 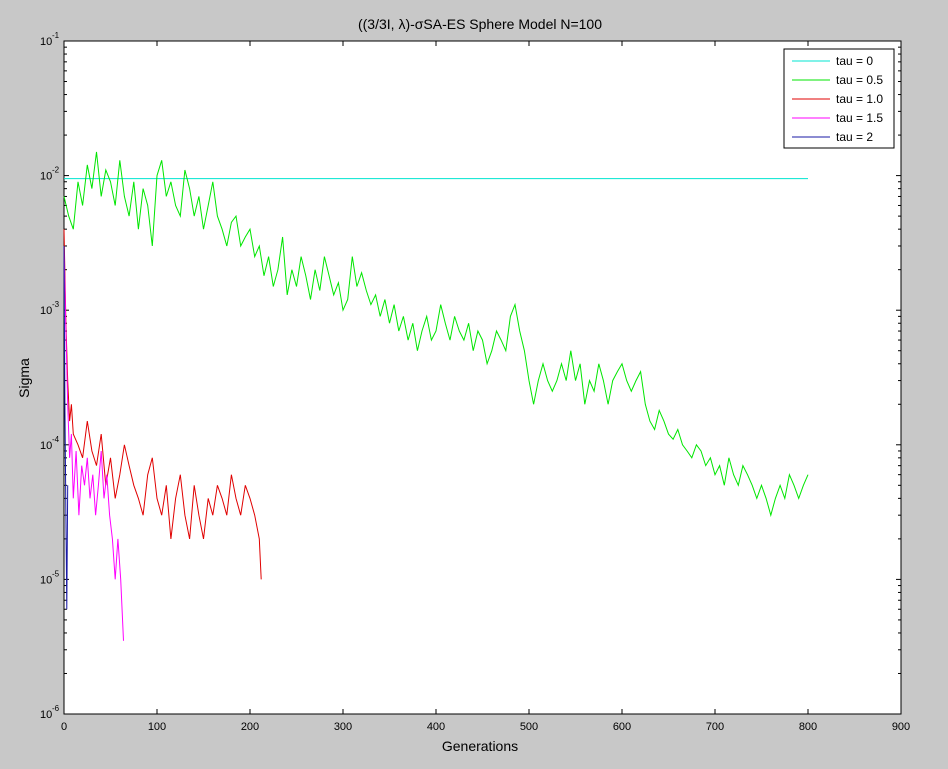 What do you see at coordinates (715, 727) in the screenshot?
I see `x-tick-label: 700` at bounding box center [715, 727].